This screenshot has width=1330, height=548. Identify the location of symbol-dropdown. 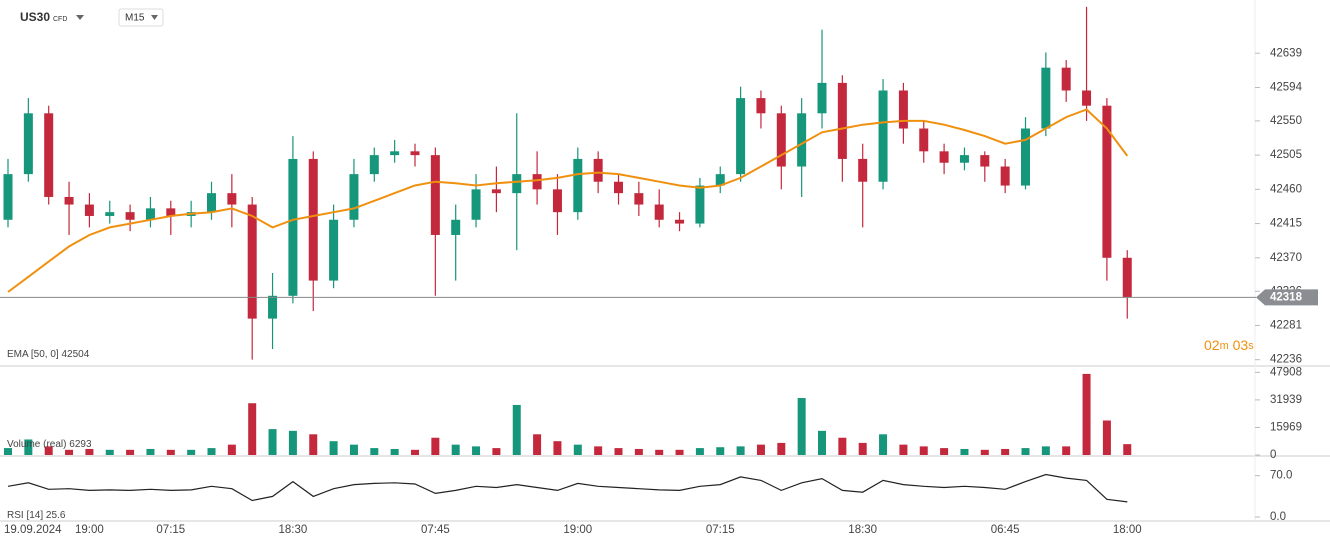
(80, 17).